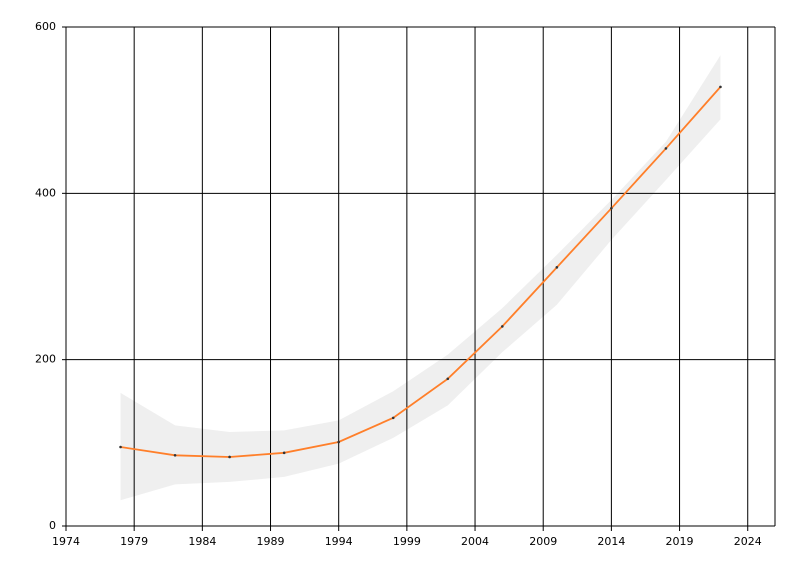  What do you see at coordinates (45, 26) in the screenshot?
I see `y-tick-label: 600` at bounding box center [45, 26].